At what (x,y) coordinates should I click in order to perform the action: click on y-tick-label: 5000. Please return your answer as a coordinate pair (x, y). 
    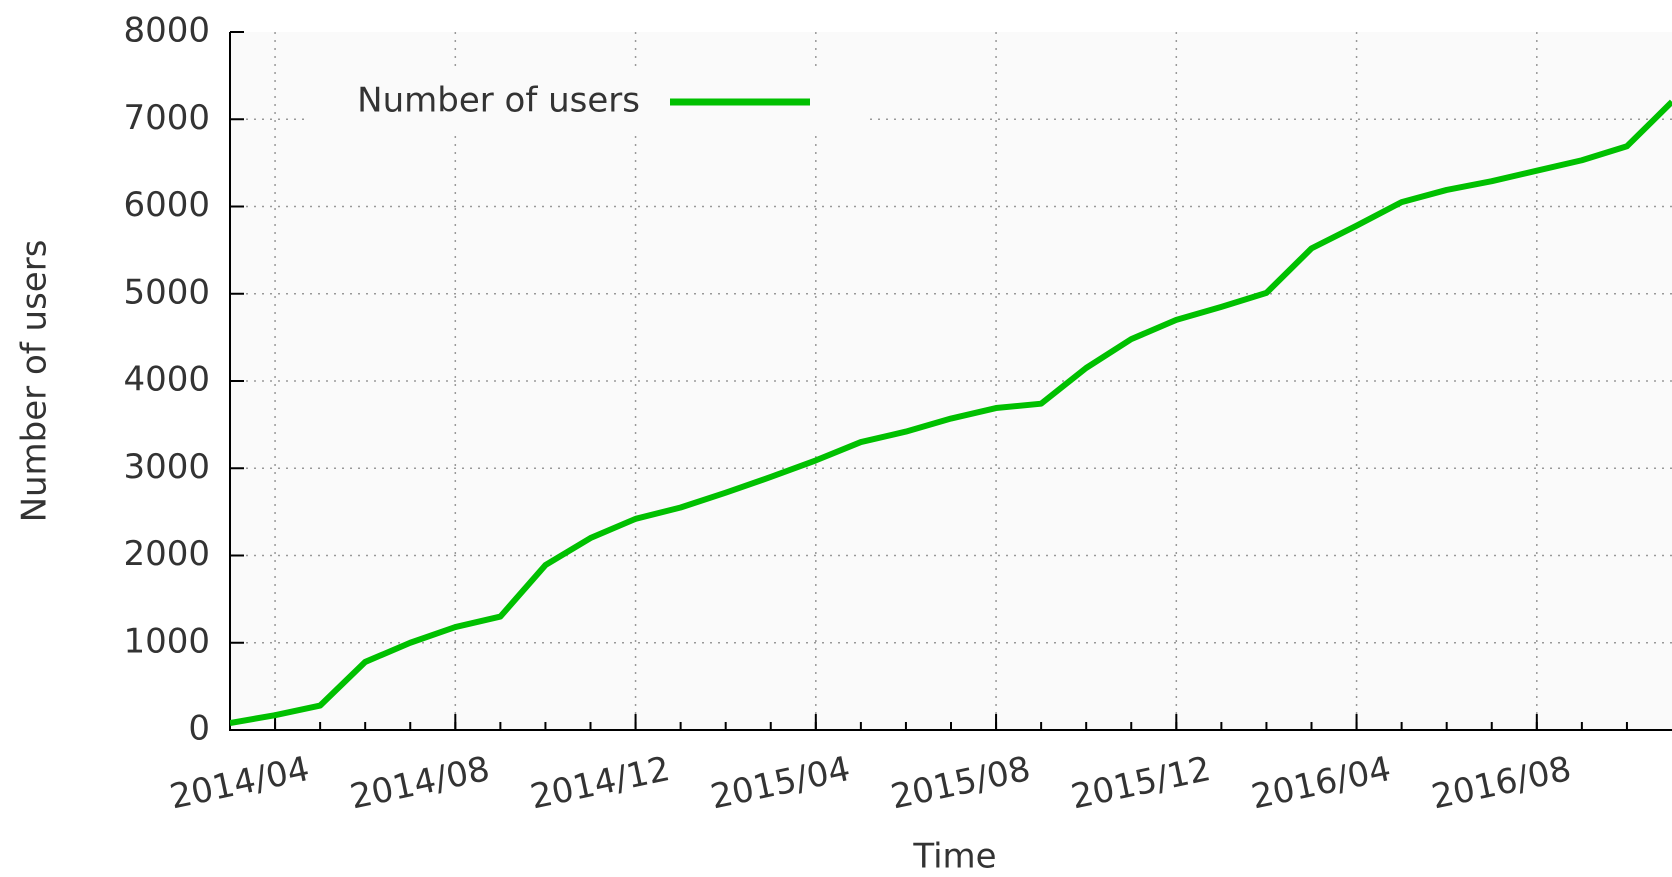
    Looking at the image, I should click on (166, 292).